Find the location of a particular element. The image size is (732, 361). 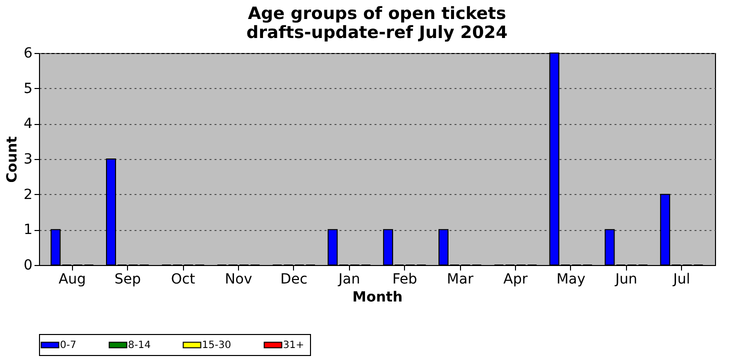

x-axis-title: Month is located at coordinates (377, 298).